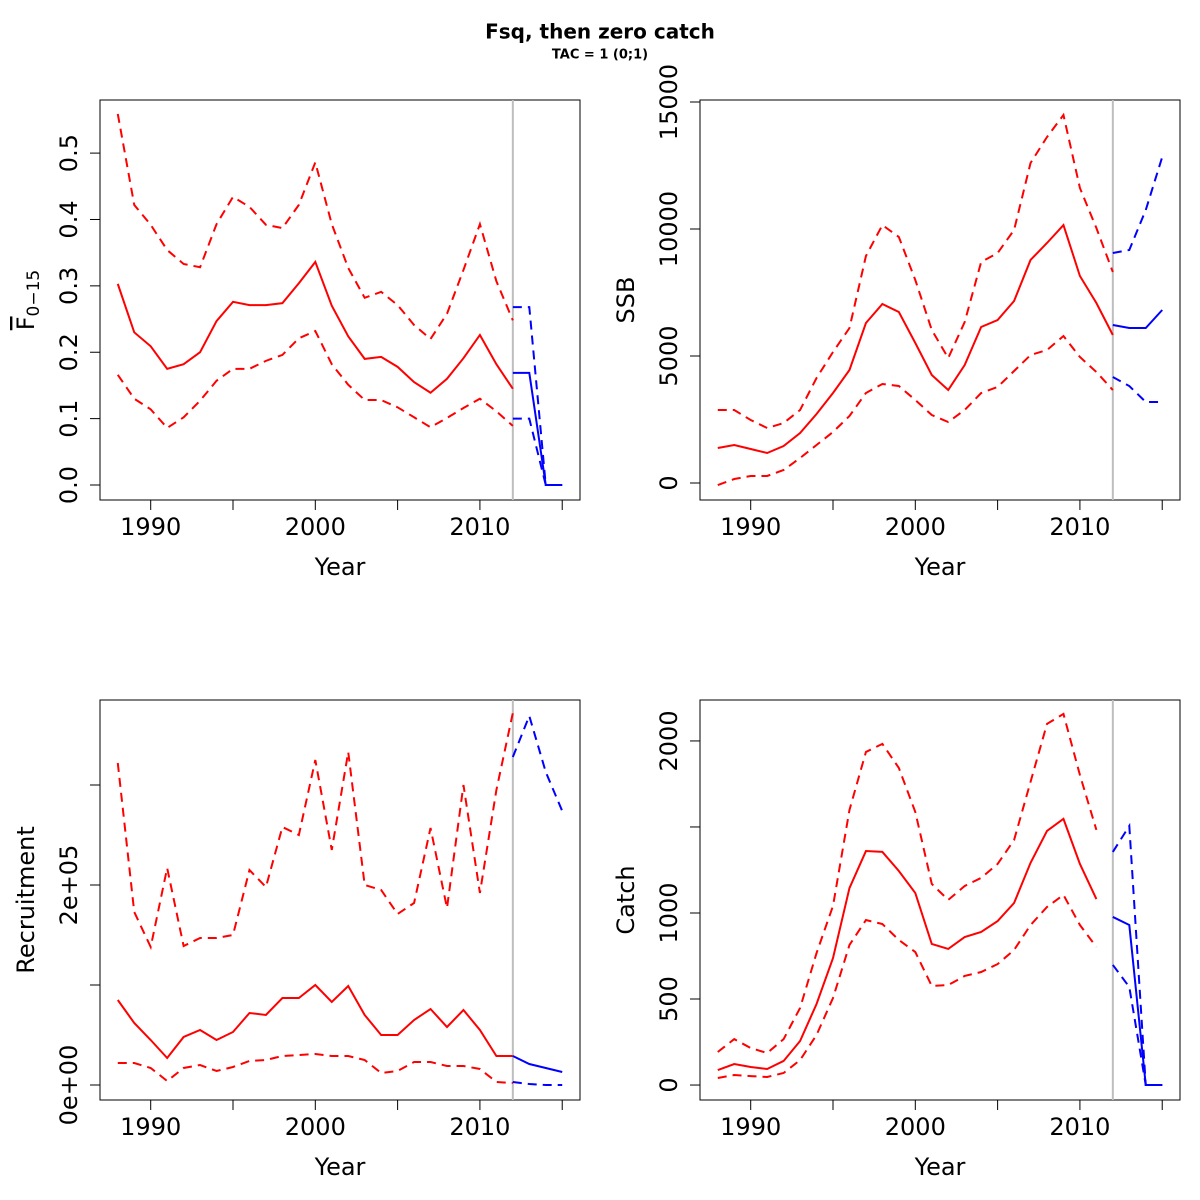 Image resolution: width=1200 pixels, height=1200 pixels. What do you see at coordinates (69, 485) in the screenshot?
I see `y-tick-label: 0.0` at bounding box center [69, 485].